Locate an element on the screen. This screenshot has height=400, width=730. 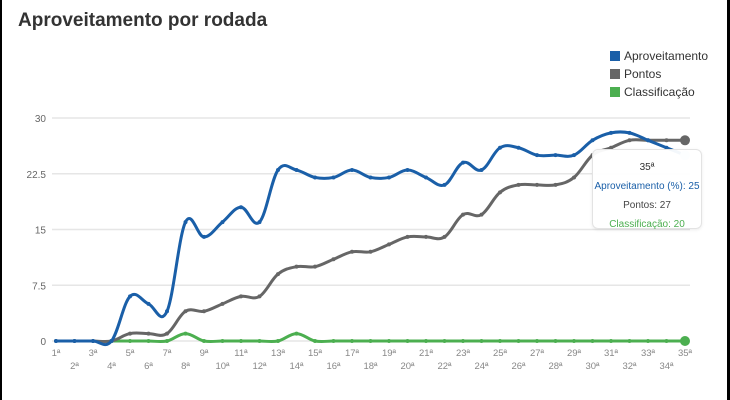
legend-item-aproveitamento: Aproveitamento is located at coordinates (659, 56).